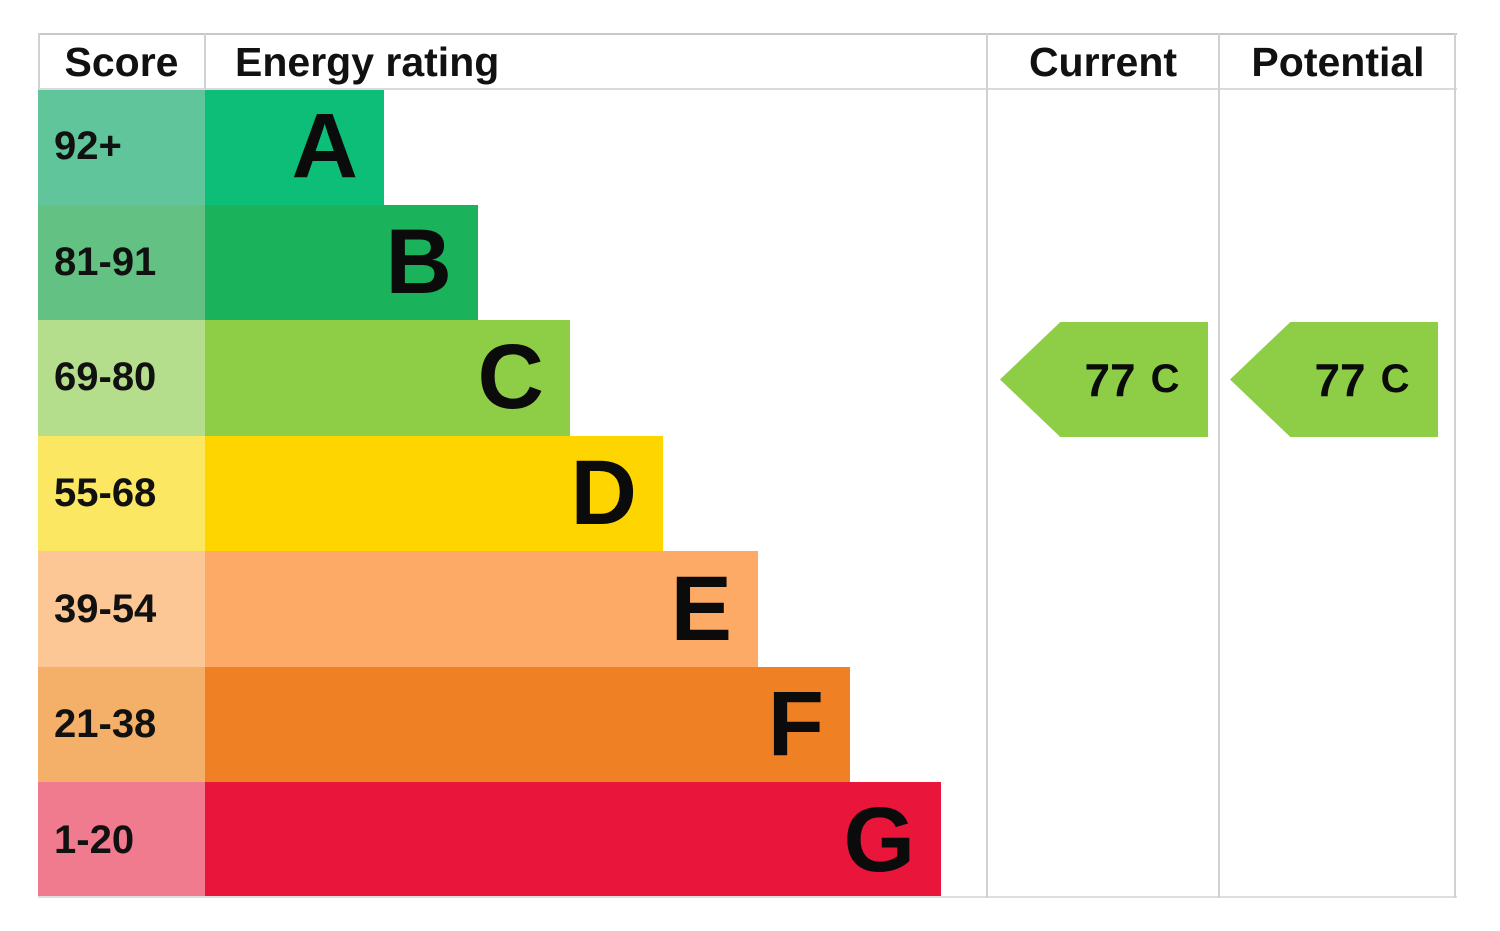  I want to click on score-label-d: 55-68, so click(121, 493).